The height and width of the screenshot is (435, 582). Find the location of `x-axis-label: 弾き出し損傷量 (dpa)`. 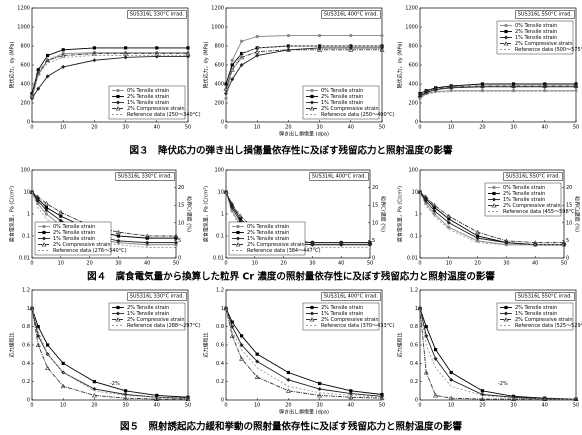

x-axis-label: 弾き出し損傷量 (dpa) is located at coordinates (304, 412).